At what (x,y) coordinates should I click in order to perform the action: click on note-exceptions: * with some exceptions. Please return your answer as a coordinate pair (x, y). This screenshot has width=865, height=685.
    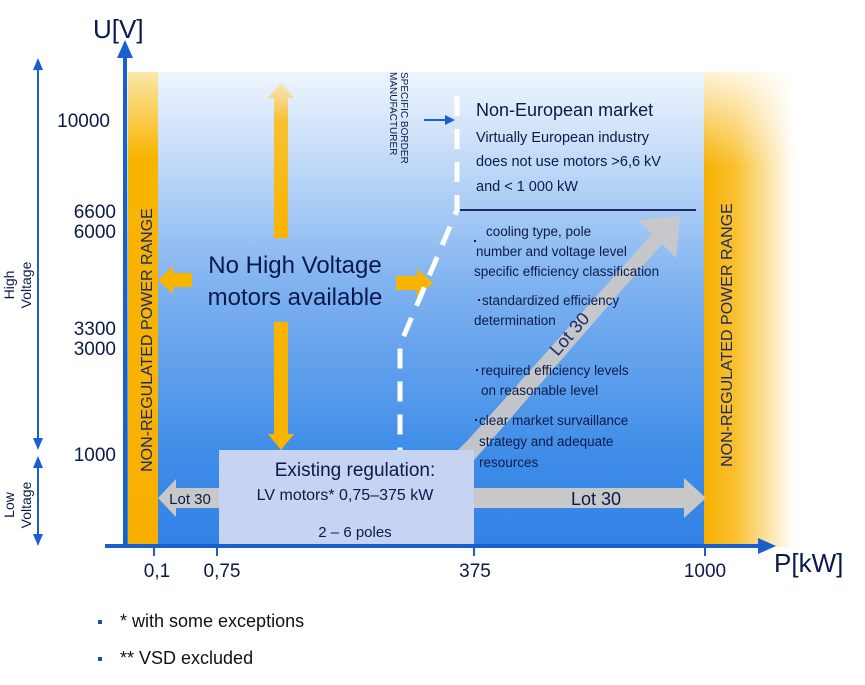
    Looking at the image, I should click on (201, 621).